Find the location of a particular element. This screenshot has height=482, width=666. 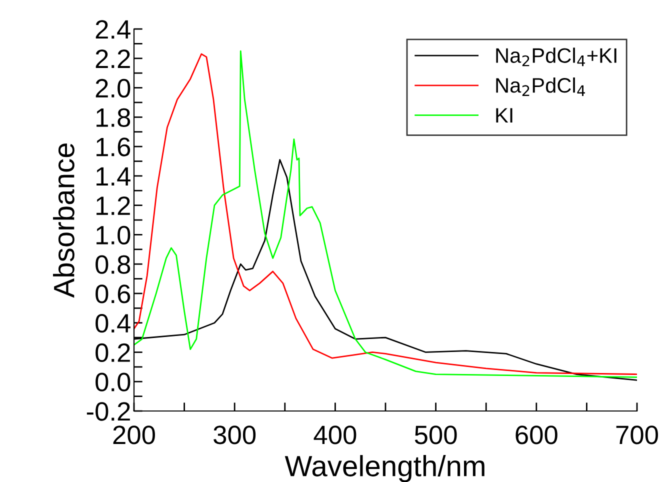

x-tick-label: 600 is located at coordinates (537, 435).